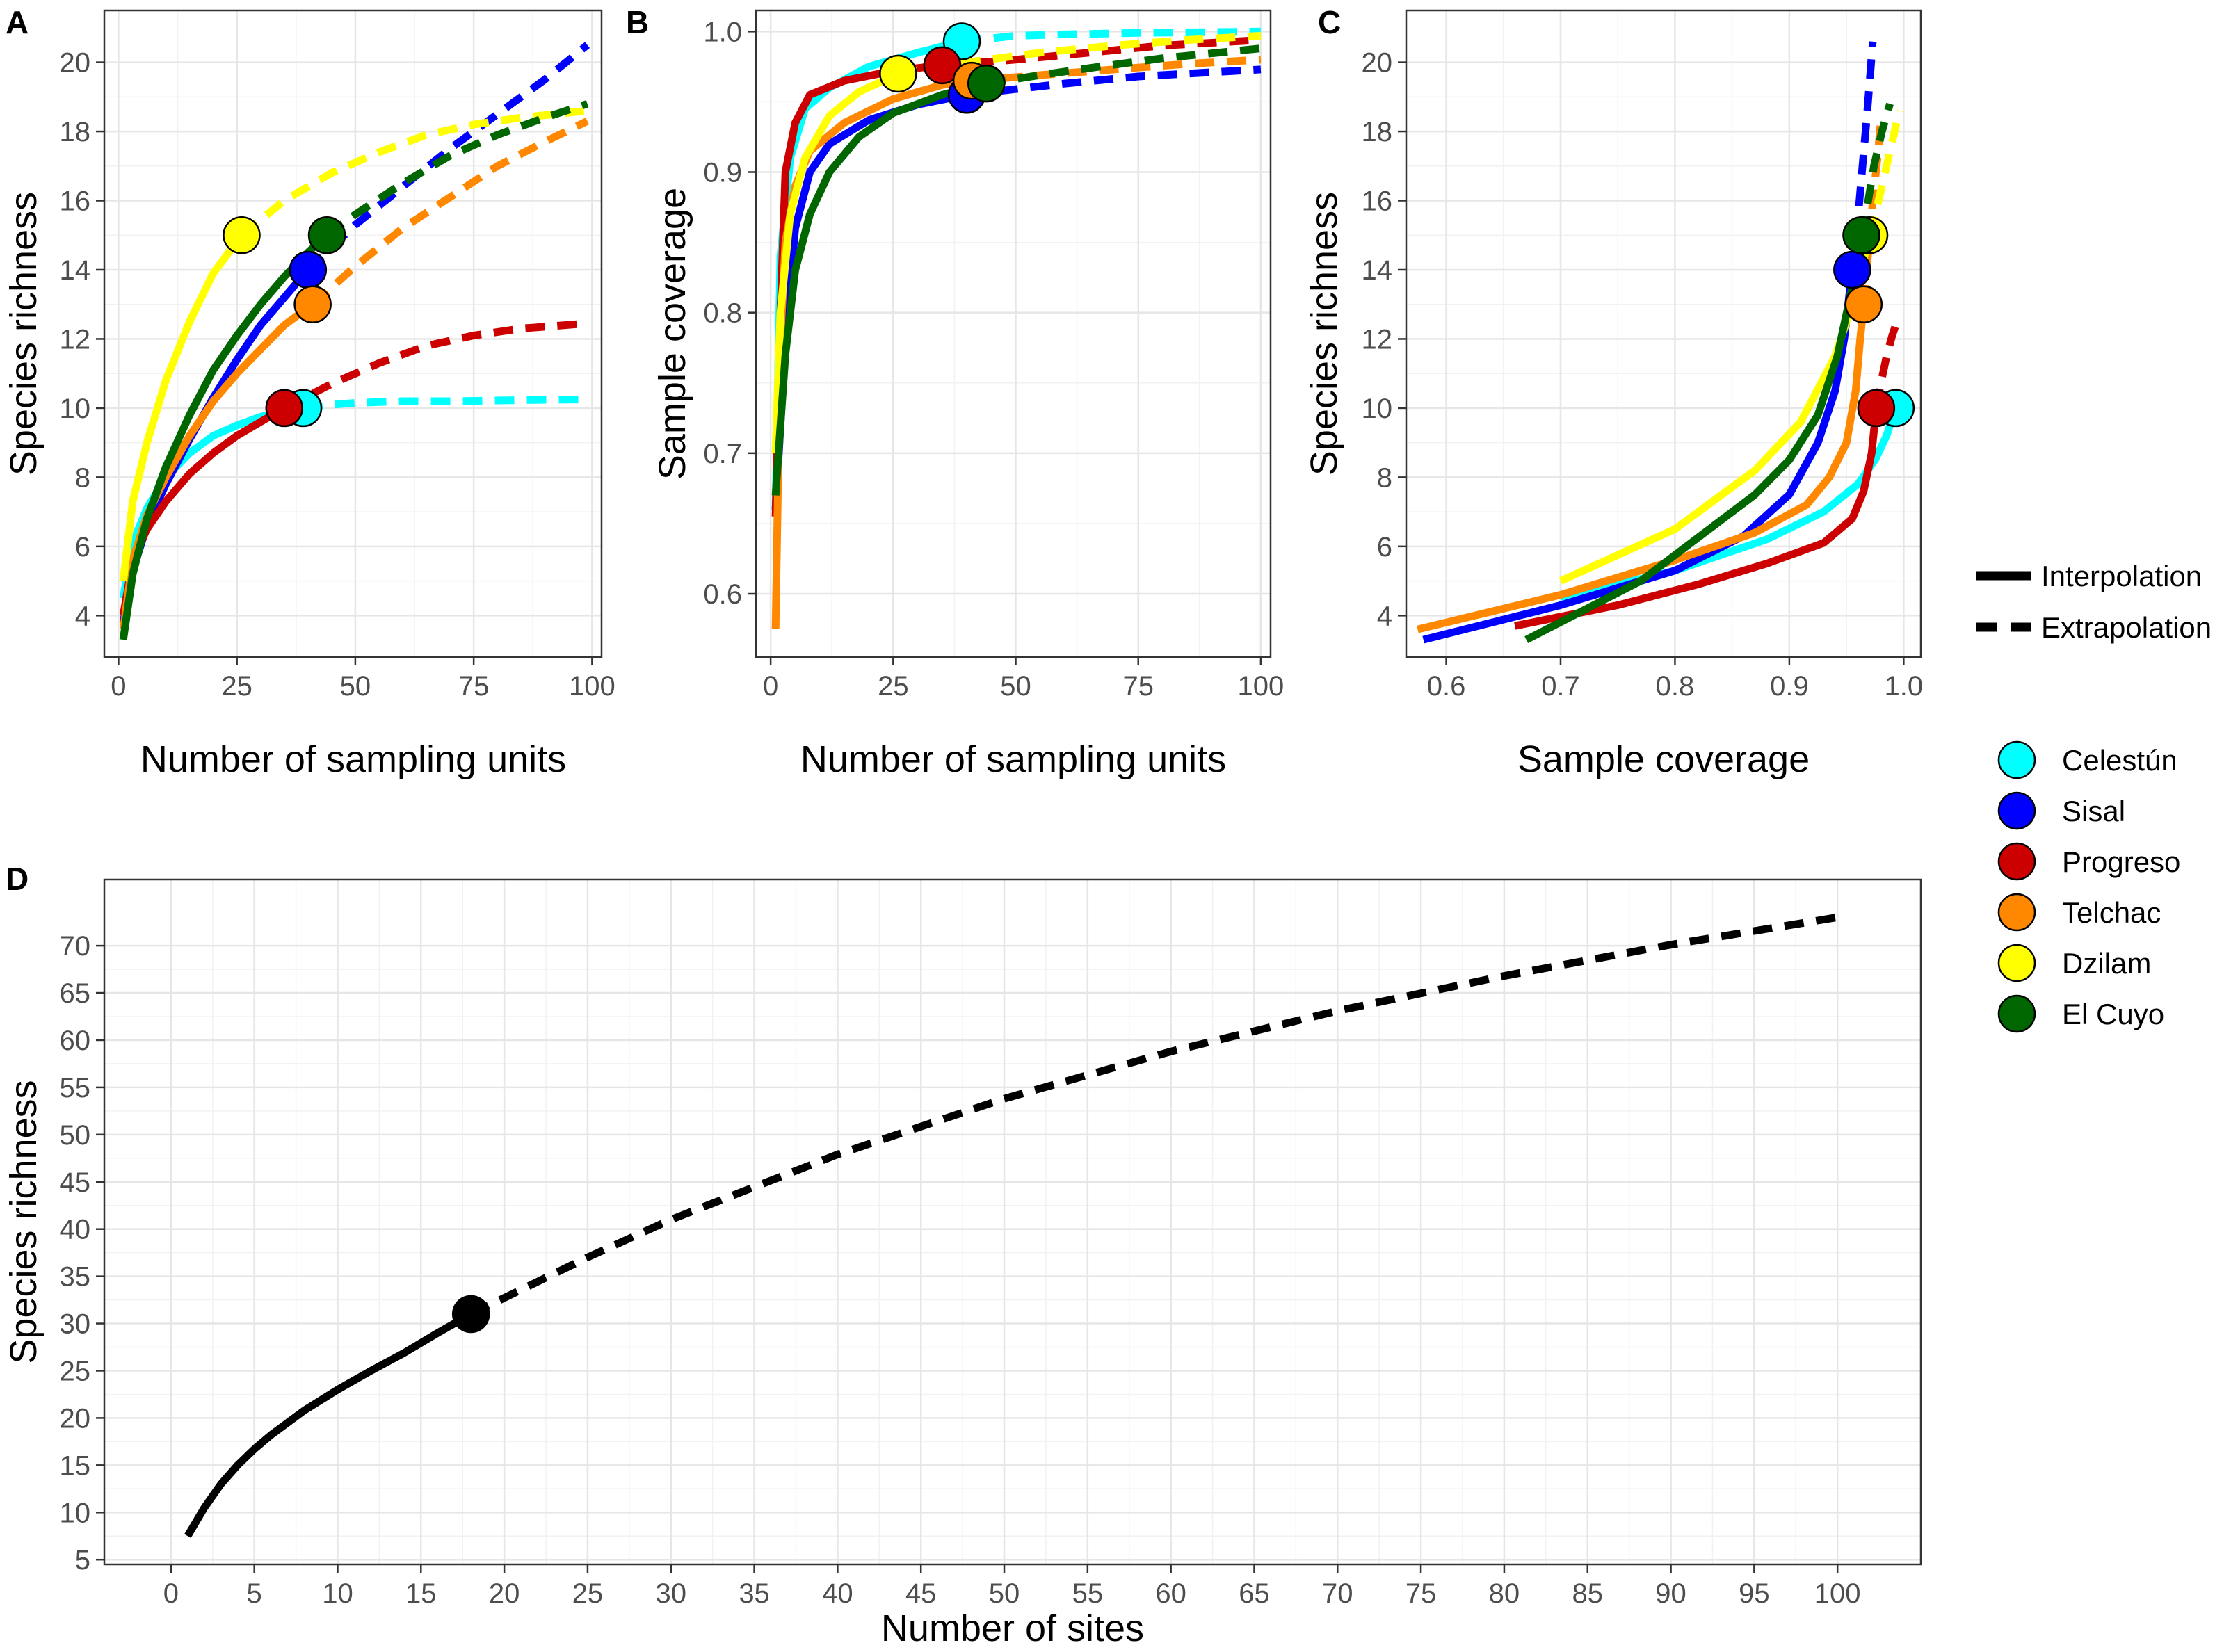 The image size is (2231, 1652). Describe the element at coordinates (722, 454) in the screenshot. I see `y-tick-label: 0.7` at that location.